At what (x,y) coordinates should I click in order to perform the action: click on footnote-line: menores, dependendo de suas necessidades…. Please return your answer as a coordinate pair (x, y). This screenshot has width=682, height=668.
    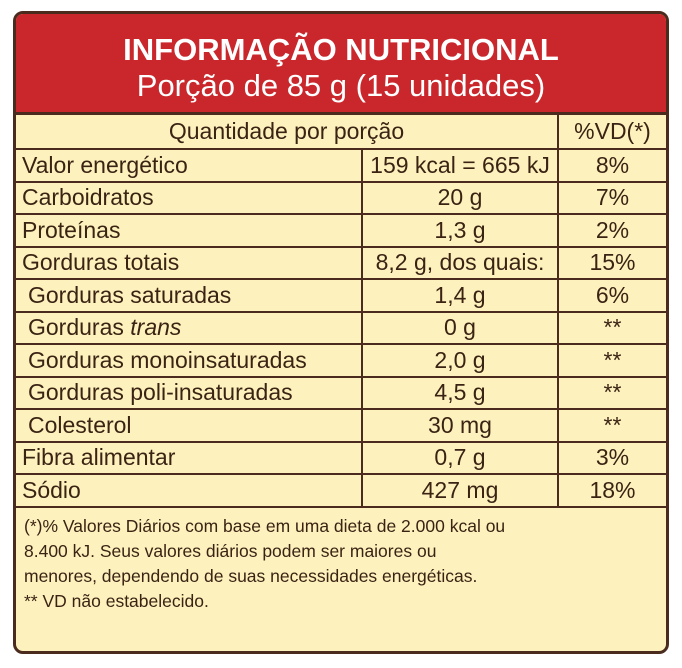
    Looking at the image, I should click on (251, 575).